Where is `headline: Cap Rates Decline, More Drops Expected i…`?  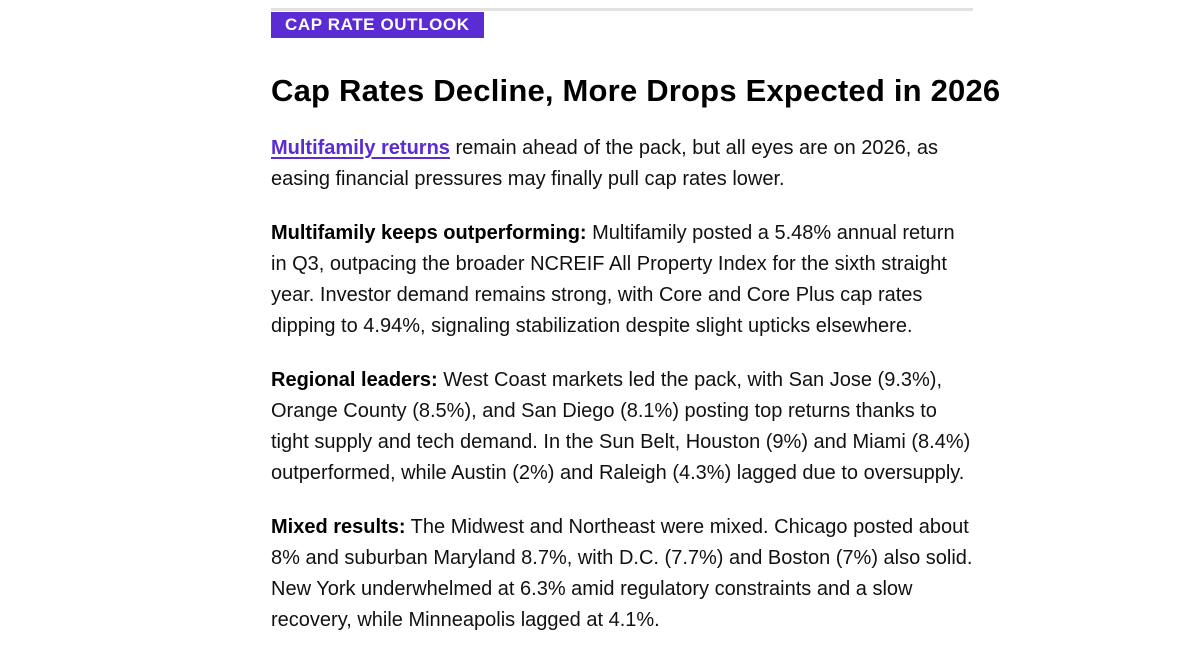 headline: Cap Rates Decline, More Drops Expected i… is located at coordinates (636, 90).